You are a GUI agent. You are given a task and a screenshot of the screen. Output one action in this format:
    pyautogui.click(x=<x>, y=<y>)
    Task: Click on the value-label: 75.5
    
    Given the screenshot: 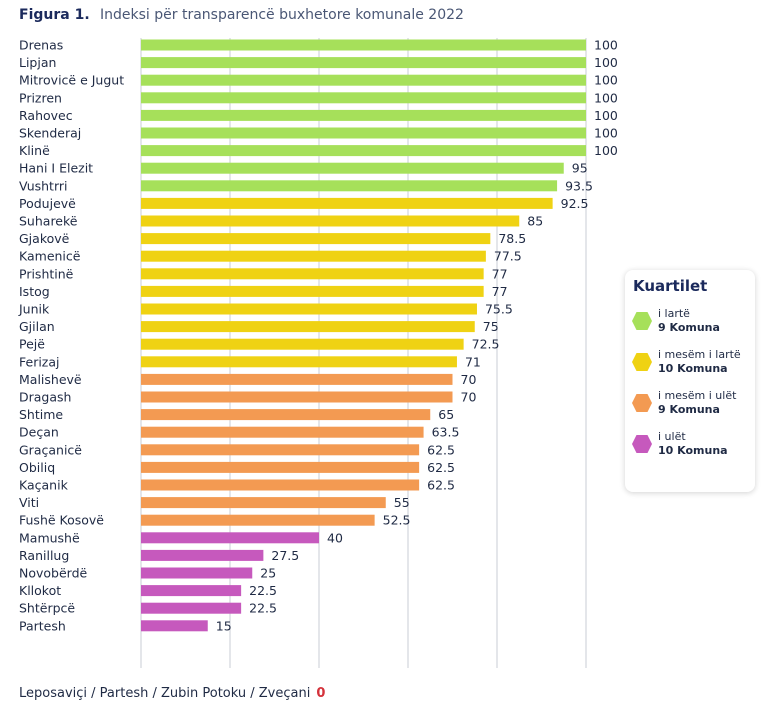 What is the action you would take?
    pyautogui.click(x=499, y=309)
    